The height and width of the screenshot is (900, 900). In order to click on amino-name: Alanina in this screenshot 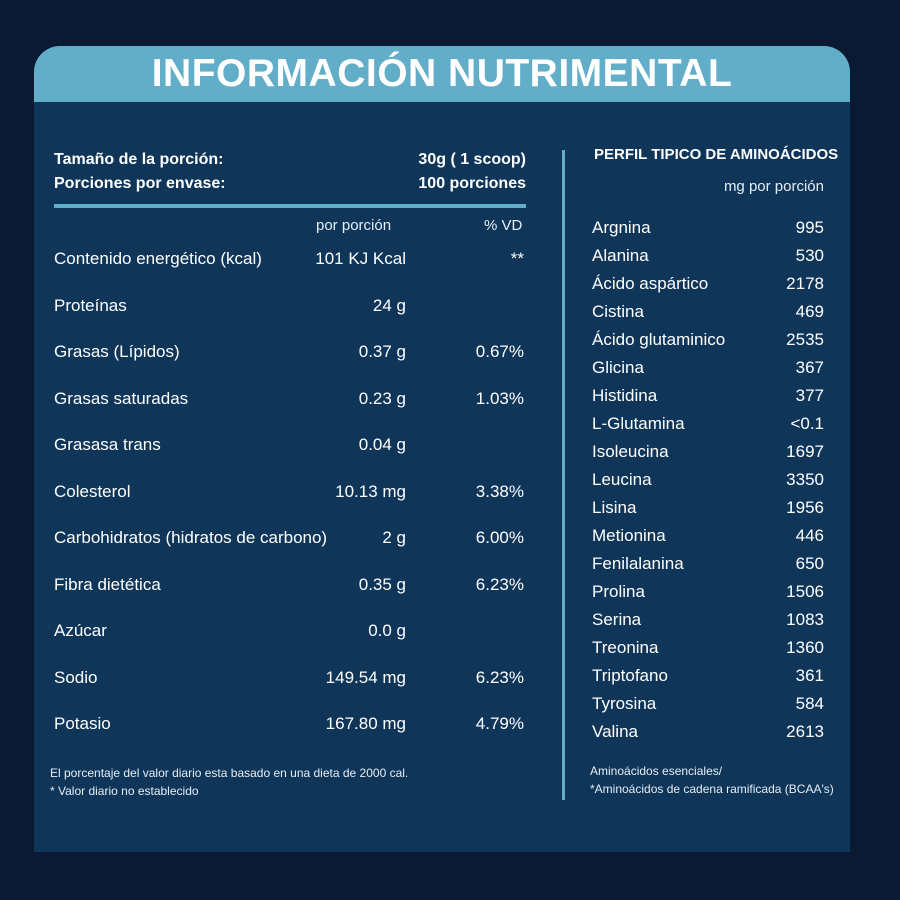, I will do `click(620, 255)`.